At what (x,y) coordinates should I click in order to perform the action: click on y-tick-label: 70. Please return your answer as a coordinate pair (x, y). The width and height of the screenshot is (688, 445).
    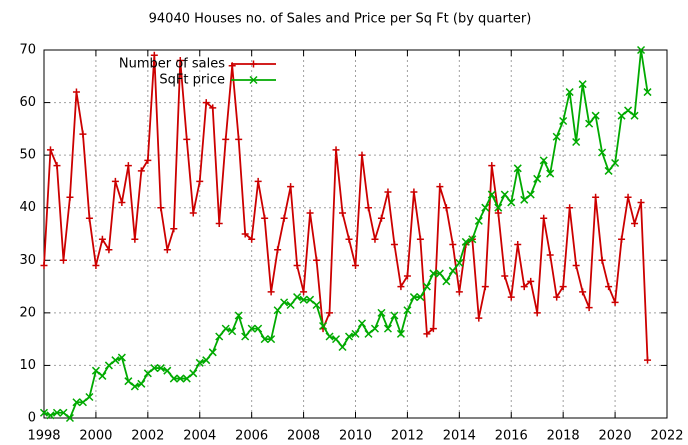
    Looking at the image, I should click on (27, 50).